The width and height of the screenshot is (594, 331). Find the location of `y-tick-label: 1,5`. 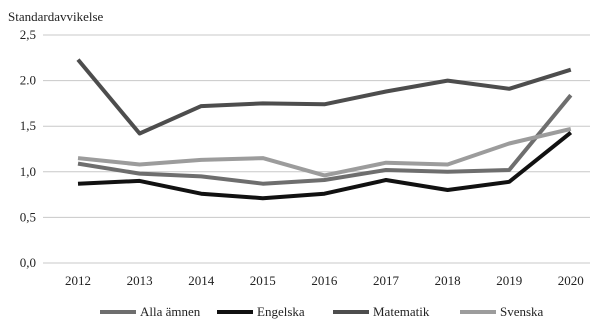

y-tick-label: 1,5 is located at coordinates (28, 125).